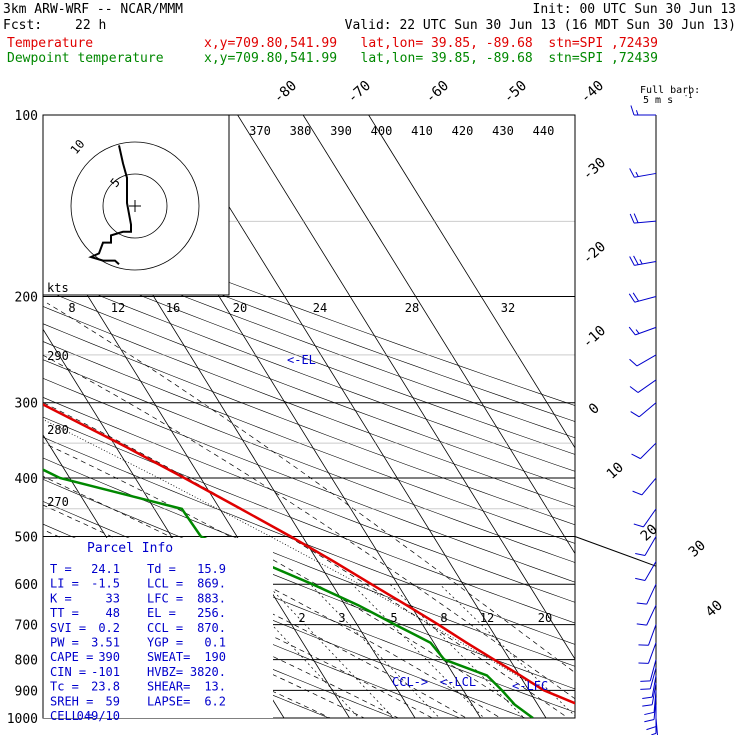  What do you see at coordinates (71, 716) in the screenshot?
I see `parcel-info-label: CELL =` at bounding box center [71, 716].